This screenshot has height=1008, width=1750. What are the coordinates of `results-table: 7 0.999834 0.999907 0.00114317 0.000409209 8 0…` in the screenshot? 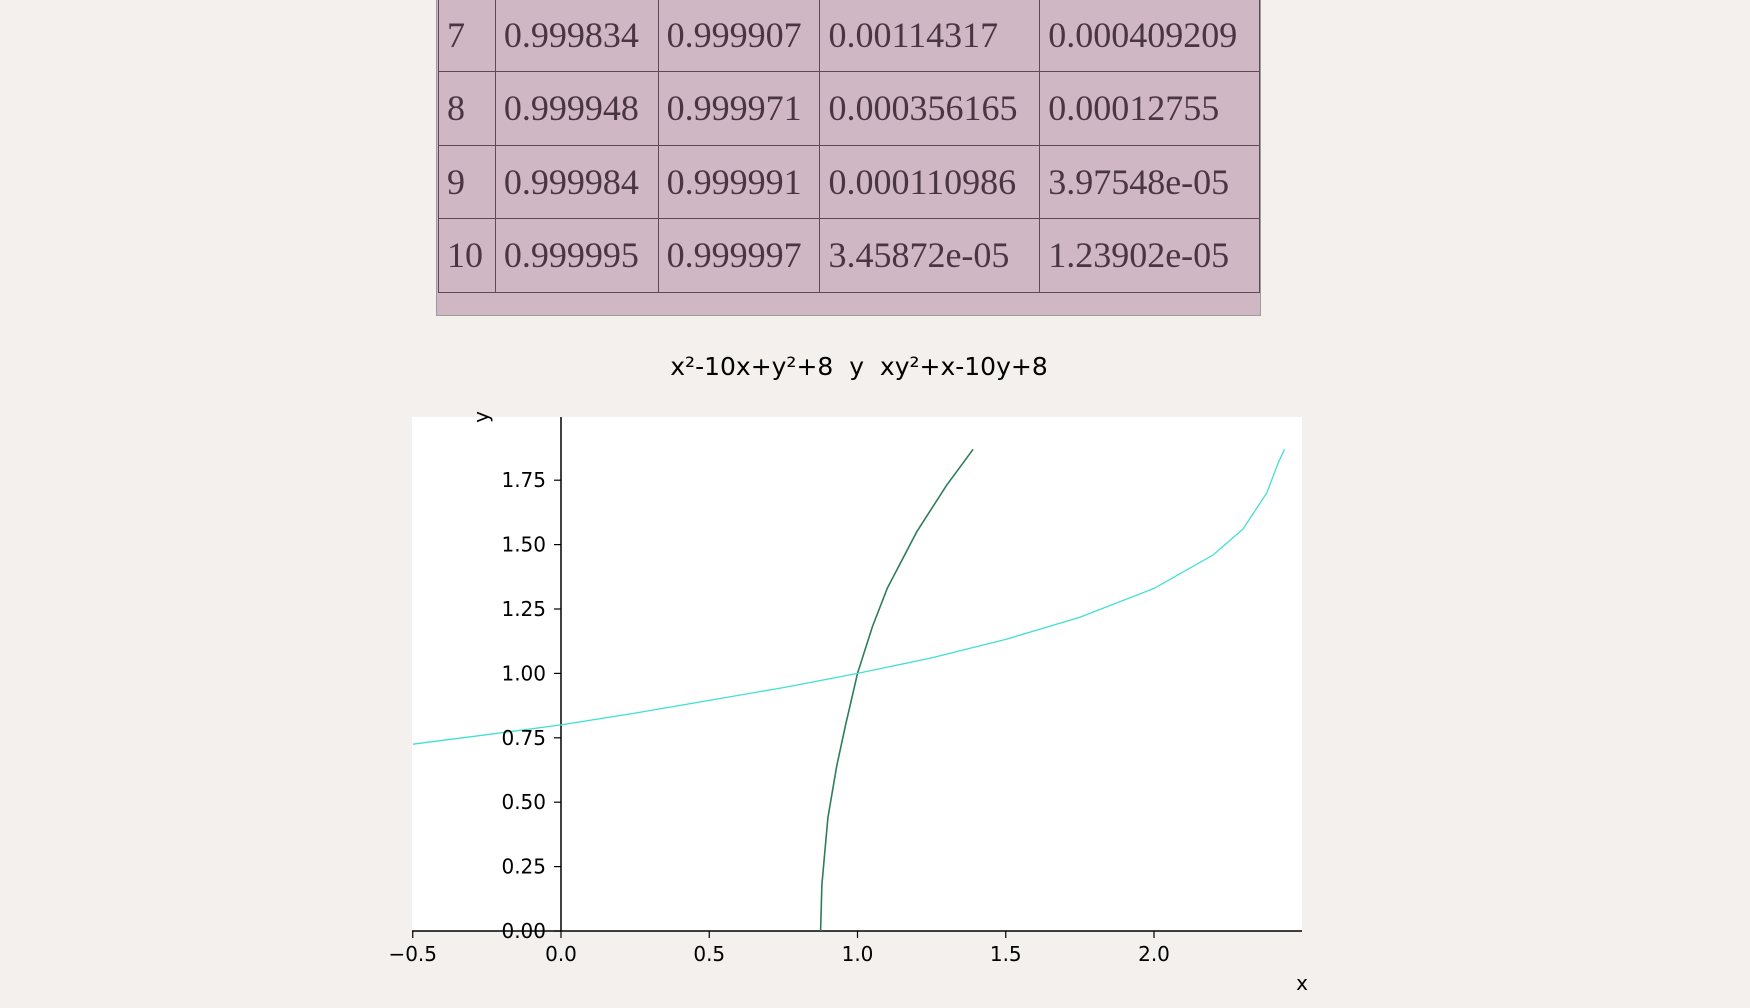 It's located at (848, 158).